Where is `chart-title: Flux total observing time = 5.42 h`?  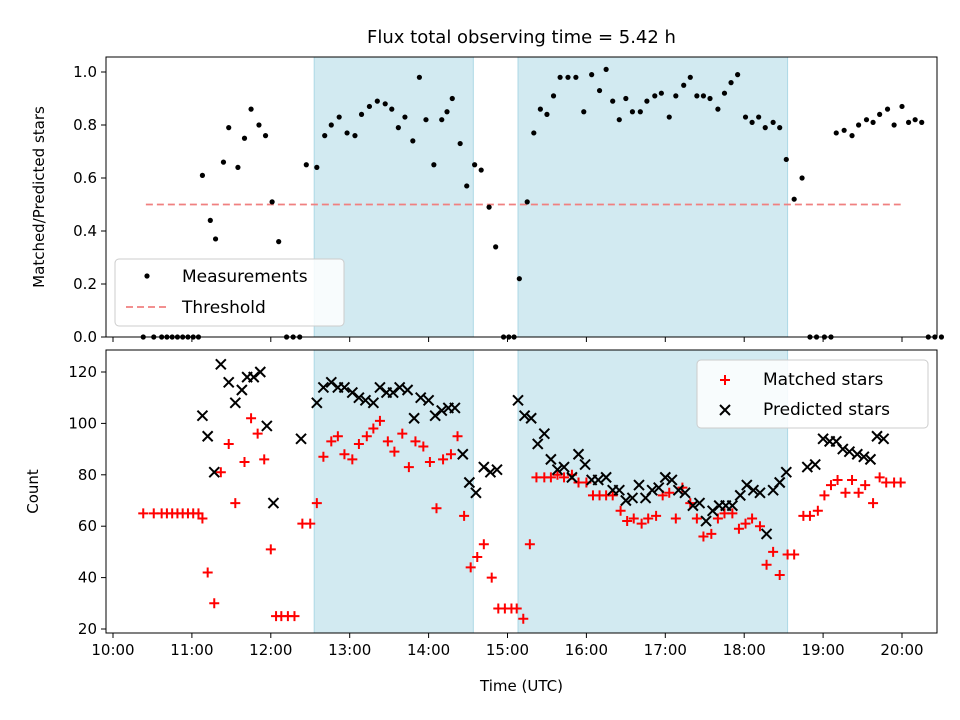
chart-title: Flux total observing time = 5.42 h is located at coordinates (521, 37).